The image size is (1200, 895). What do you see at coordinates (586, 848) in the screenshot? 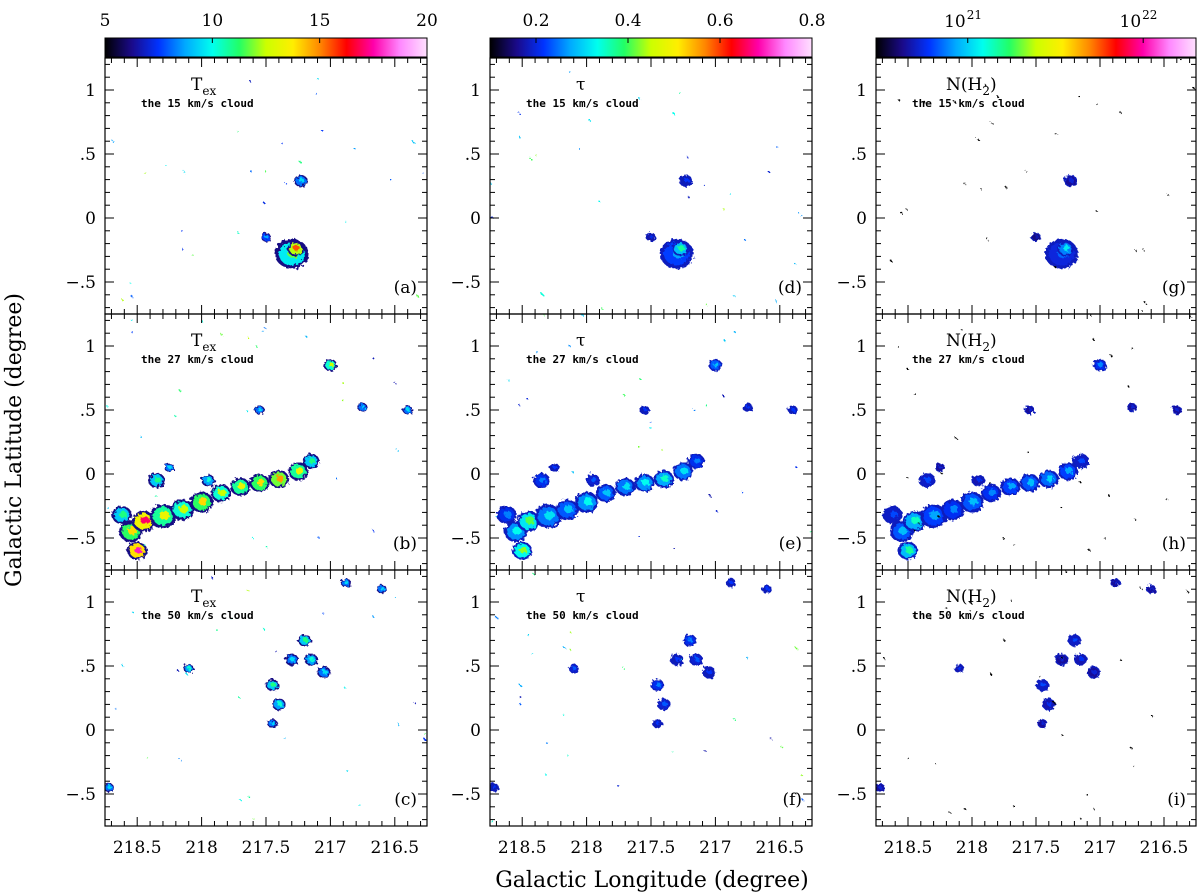
I see `x-tick-label: 218` at bounding box center [586, 848].